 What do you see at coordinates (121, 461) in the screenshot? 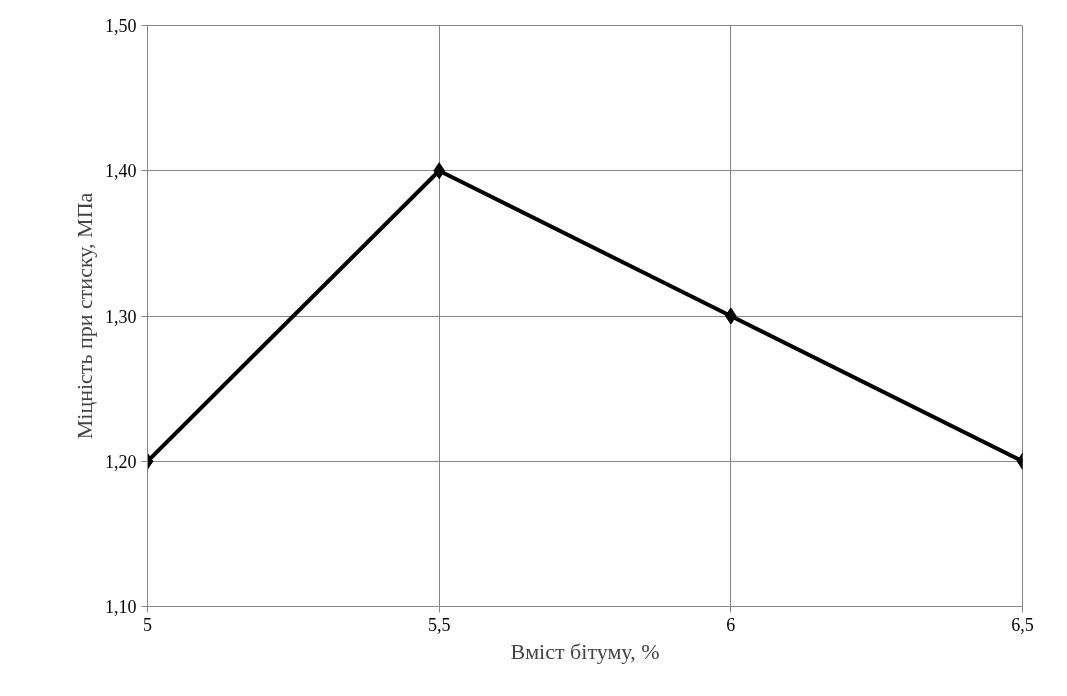
I see `y-tick-label: 1,20` at bounding box center [121, 461].